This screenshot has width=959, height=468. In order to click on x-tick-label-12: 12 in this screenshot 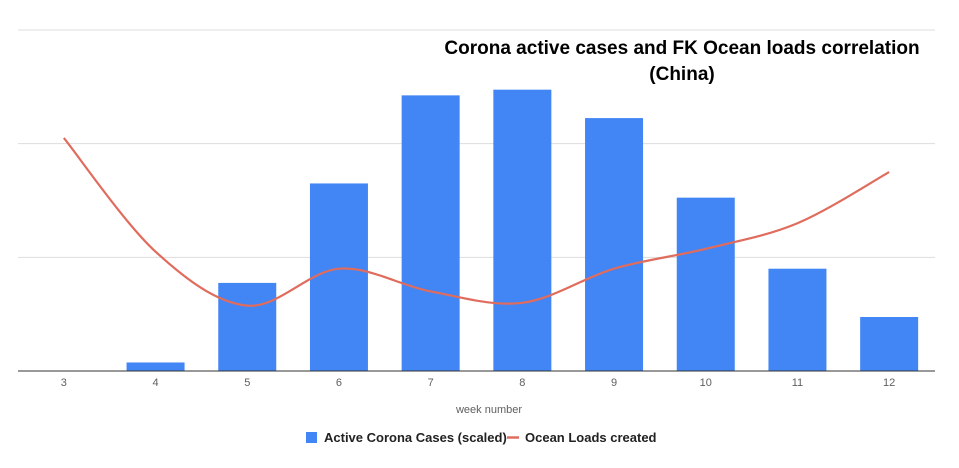, I will do `click(889, 383)`.